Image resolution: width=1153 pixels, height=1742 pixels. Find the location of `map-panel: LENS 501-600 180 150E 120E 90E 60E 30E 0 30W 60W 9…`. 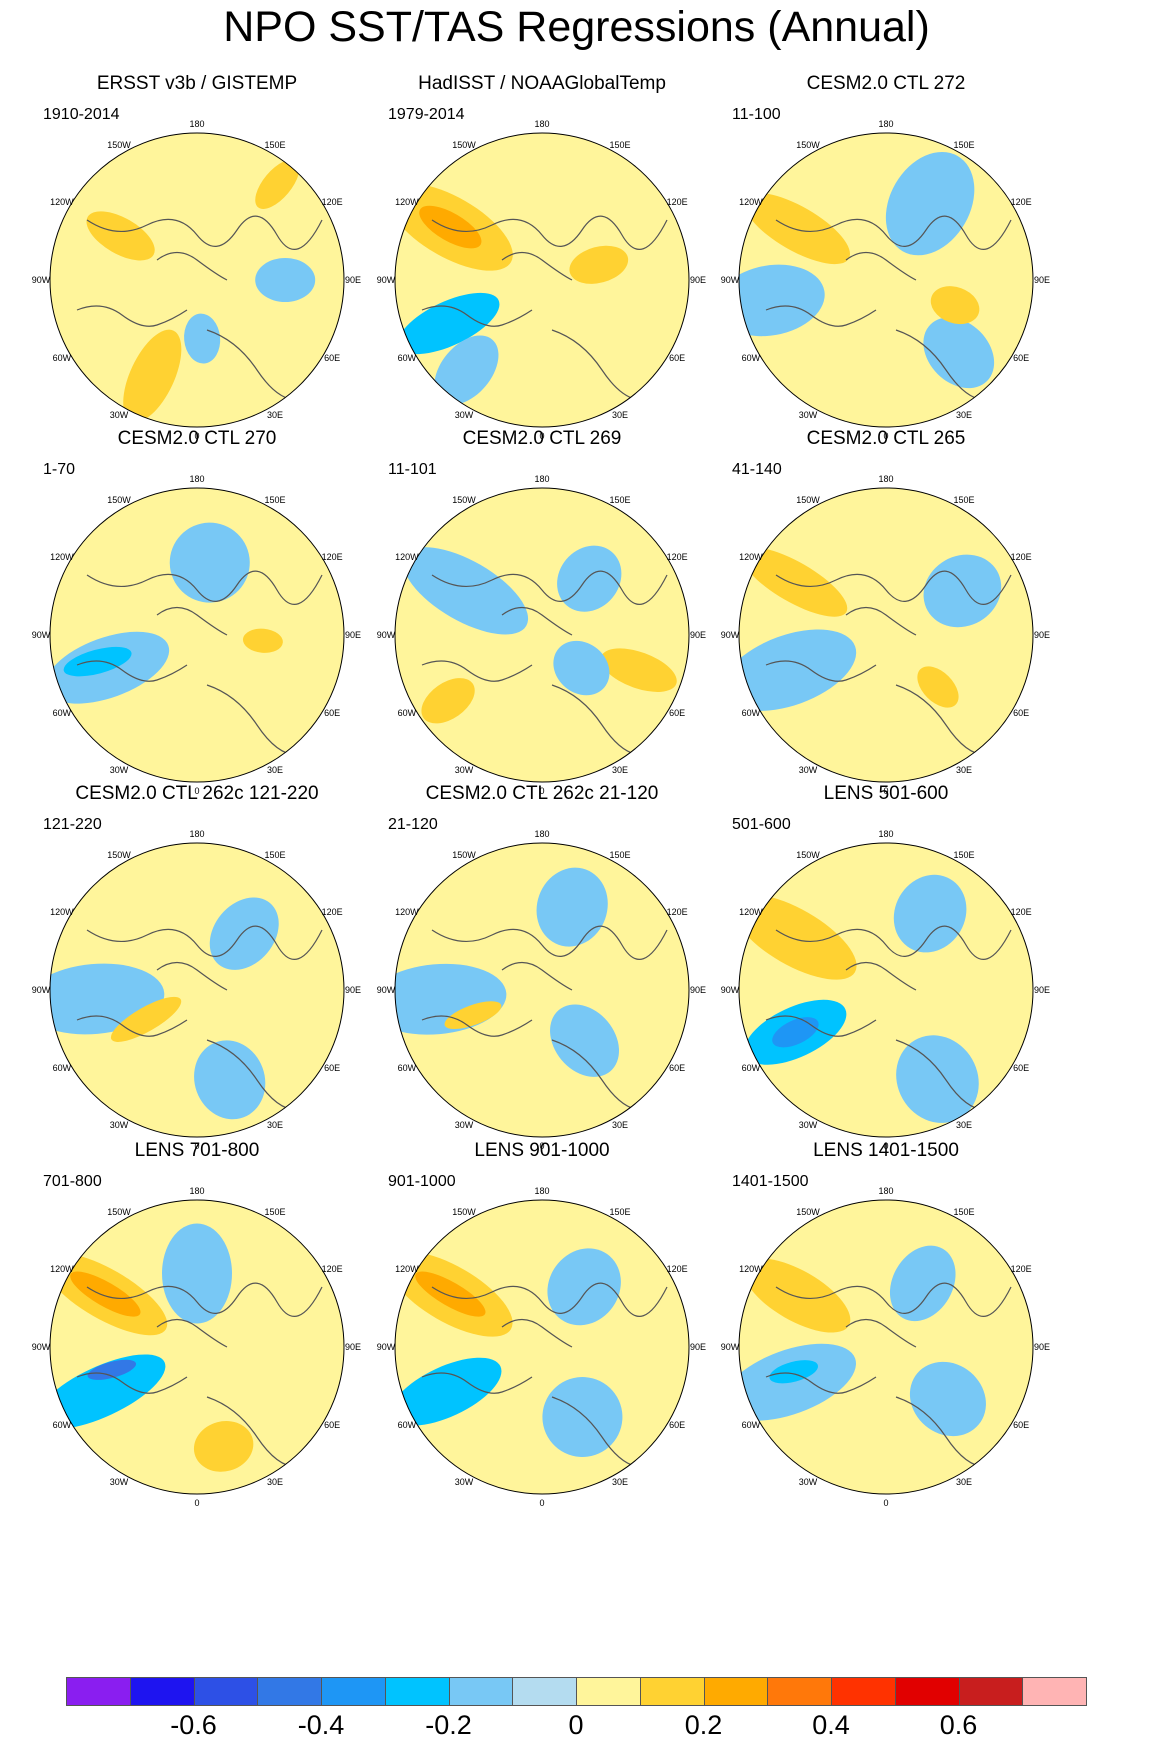

map-panel: LENS 501-600 180 150E 120E 90E 60E 30E 0 30W 60W 9… is located at coordinates (886, 980).